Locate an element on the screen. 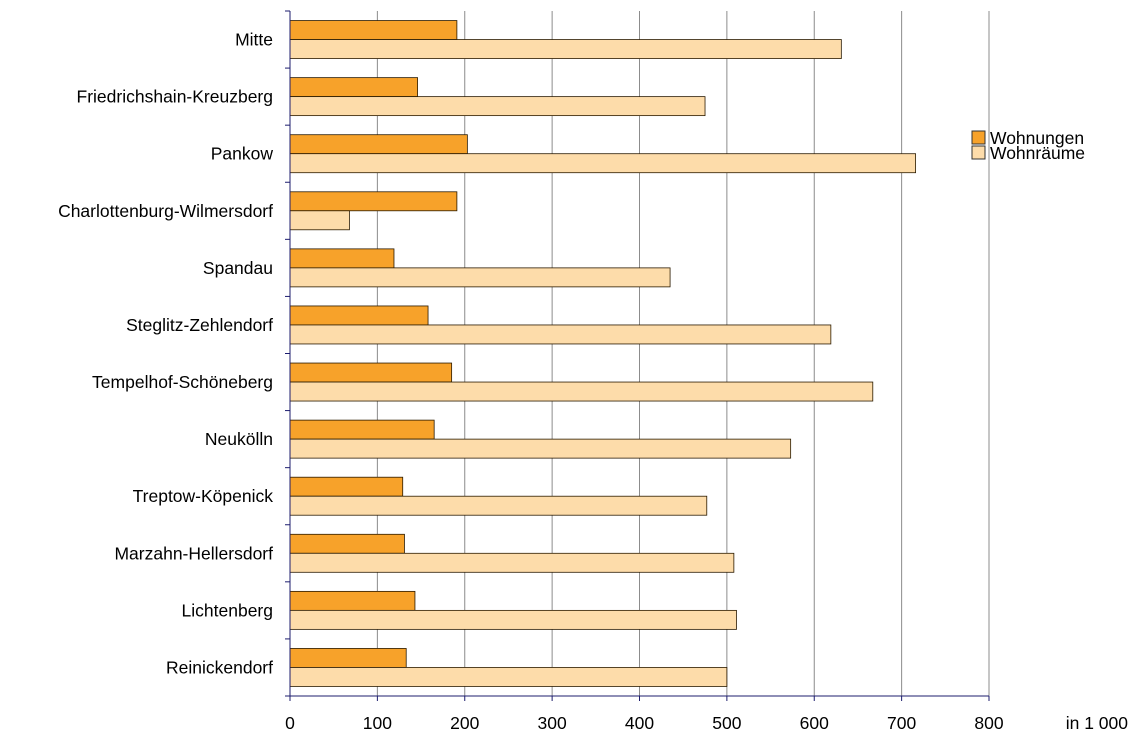  bar-wohnungen-pankow is located at coordinates (378, 144).